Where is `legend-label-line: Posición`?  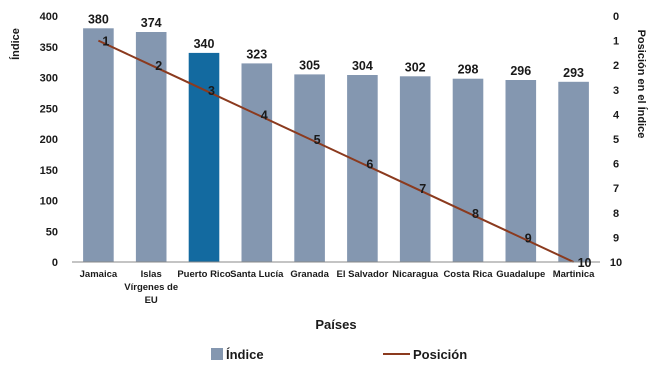
legend-label-line: Posición is located at coordinates (440, 354).